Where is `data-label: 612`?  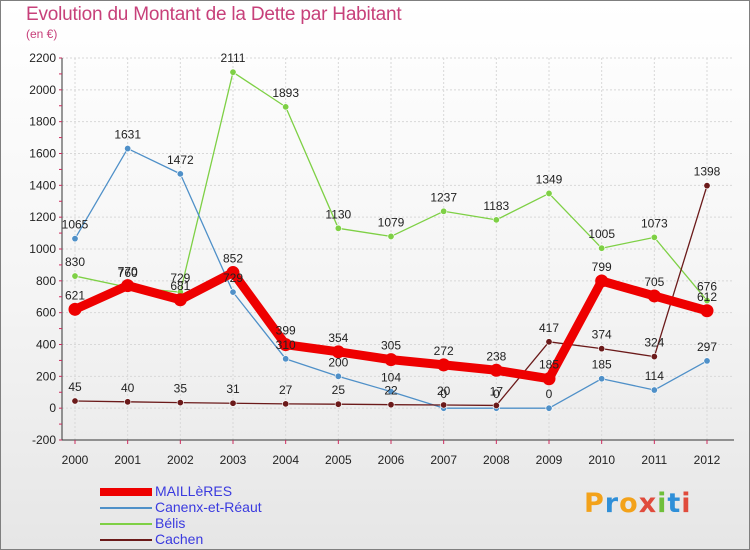 data-label: 612 is located at coordinates (707, 297).